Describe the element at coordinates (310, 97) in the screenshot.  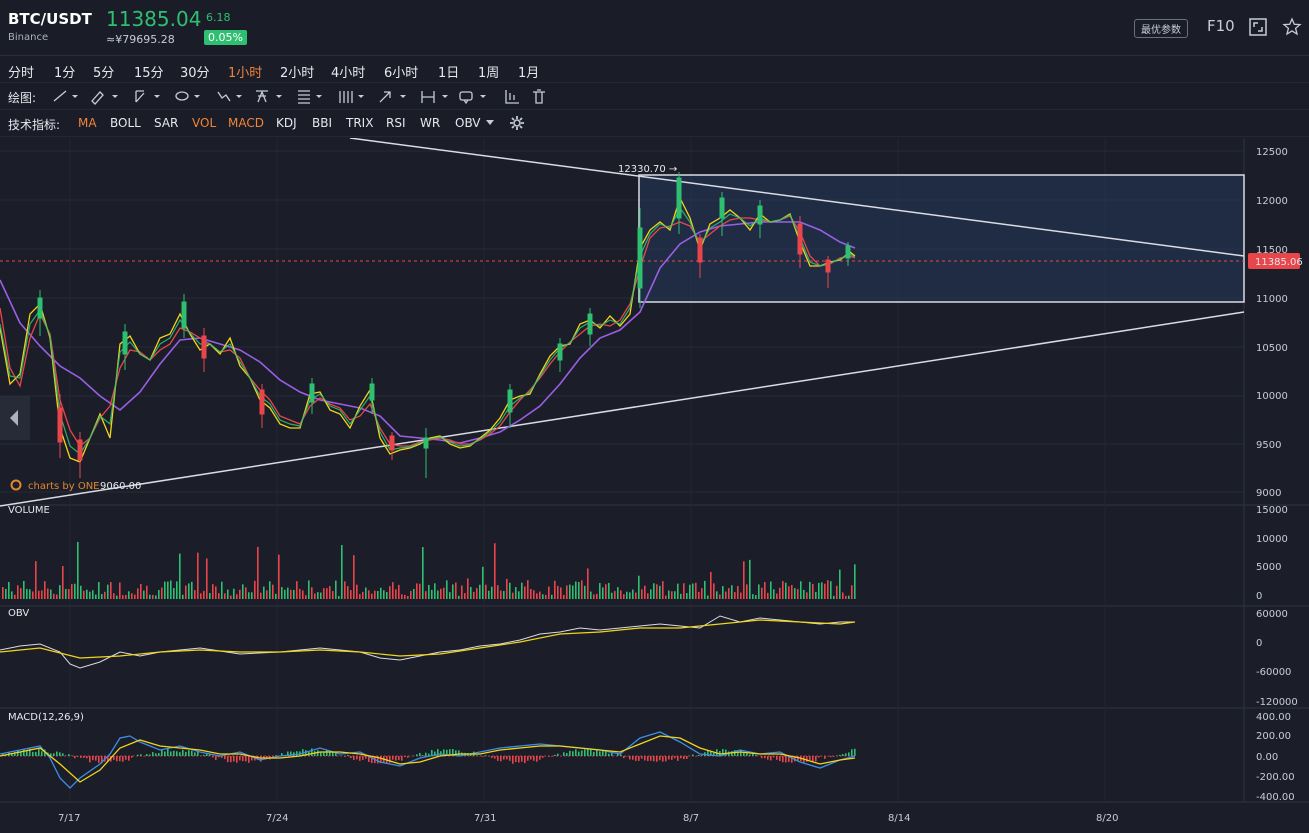
I see `channel-tool-icon` at that location.